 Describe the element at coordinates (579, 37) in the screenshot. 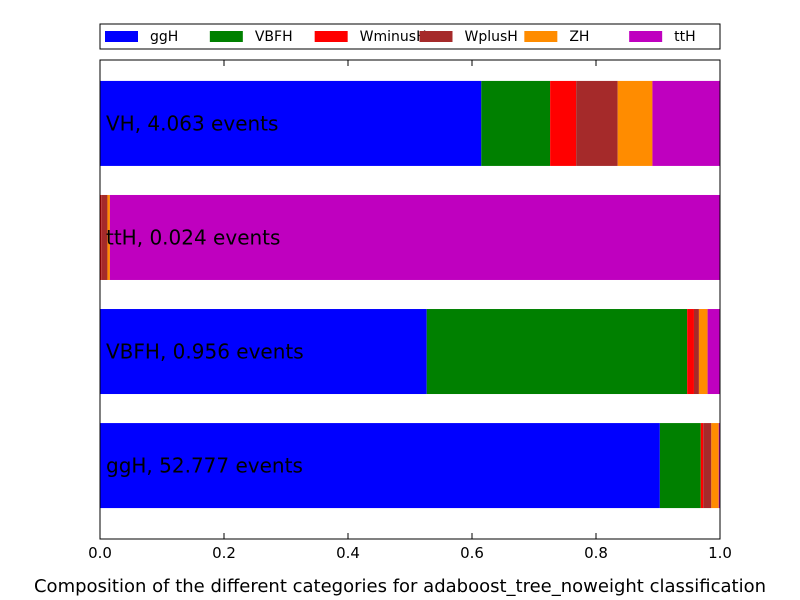

I see `legend-label-zh: ZH` at that location.